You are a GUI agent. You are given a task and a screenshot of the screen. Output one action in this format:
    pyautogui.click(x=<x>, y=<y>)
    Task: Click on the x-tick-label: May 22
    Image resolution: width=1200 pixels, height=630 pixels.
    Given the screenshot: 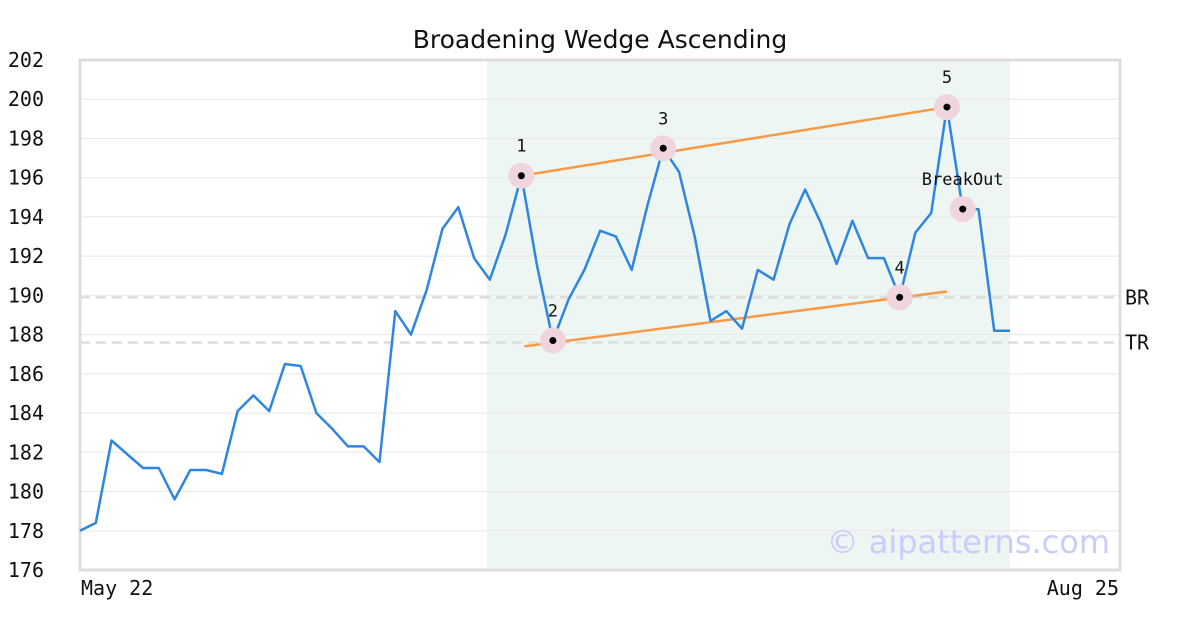 What is the action you would take?
    pyautogui.click(x=117, y=588)
    